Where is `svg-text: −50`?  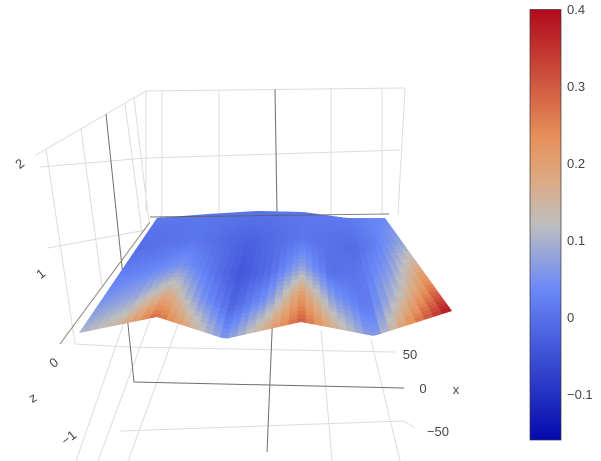
svg-text: −50 is located at coordinates (438, 431).